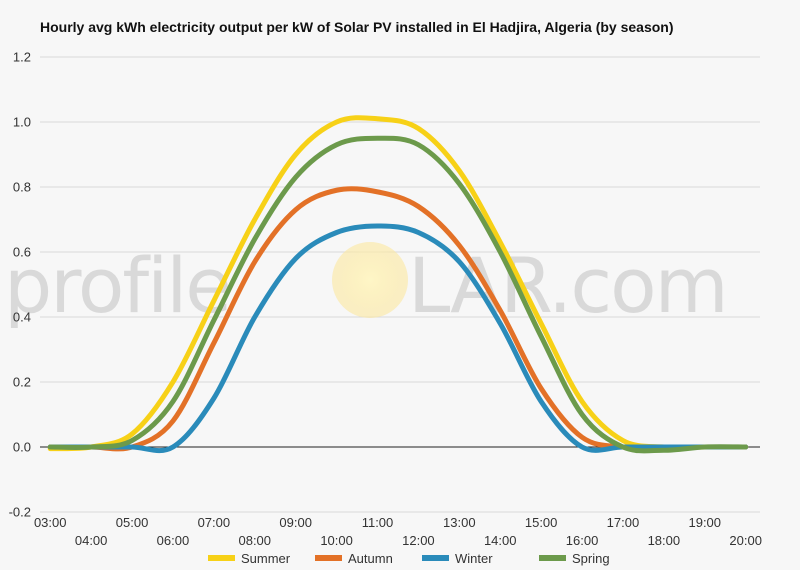 Image resolution: width=800 pixels, height=570 pixels. Describe the element at coordinates (22, 57) in the screenshot. I see `y-tick-label: 1.2` at that location.